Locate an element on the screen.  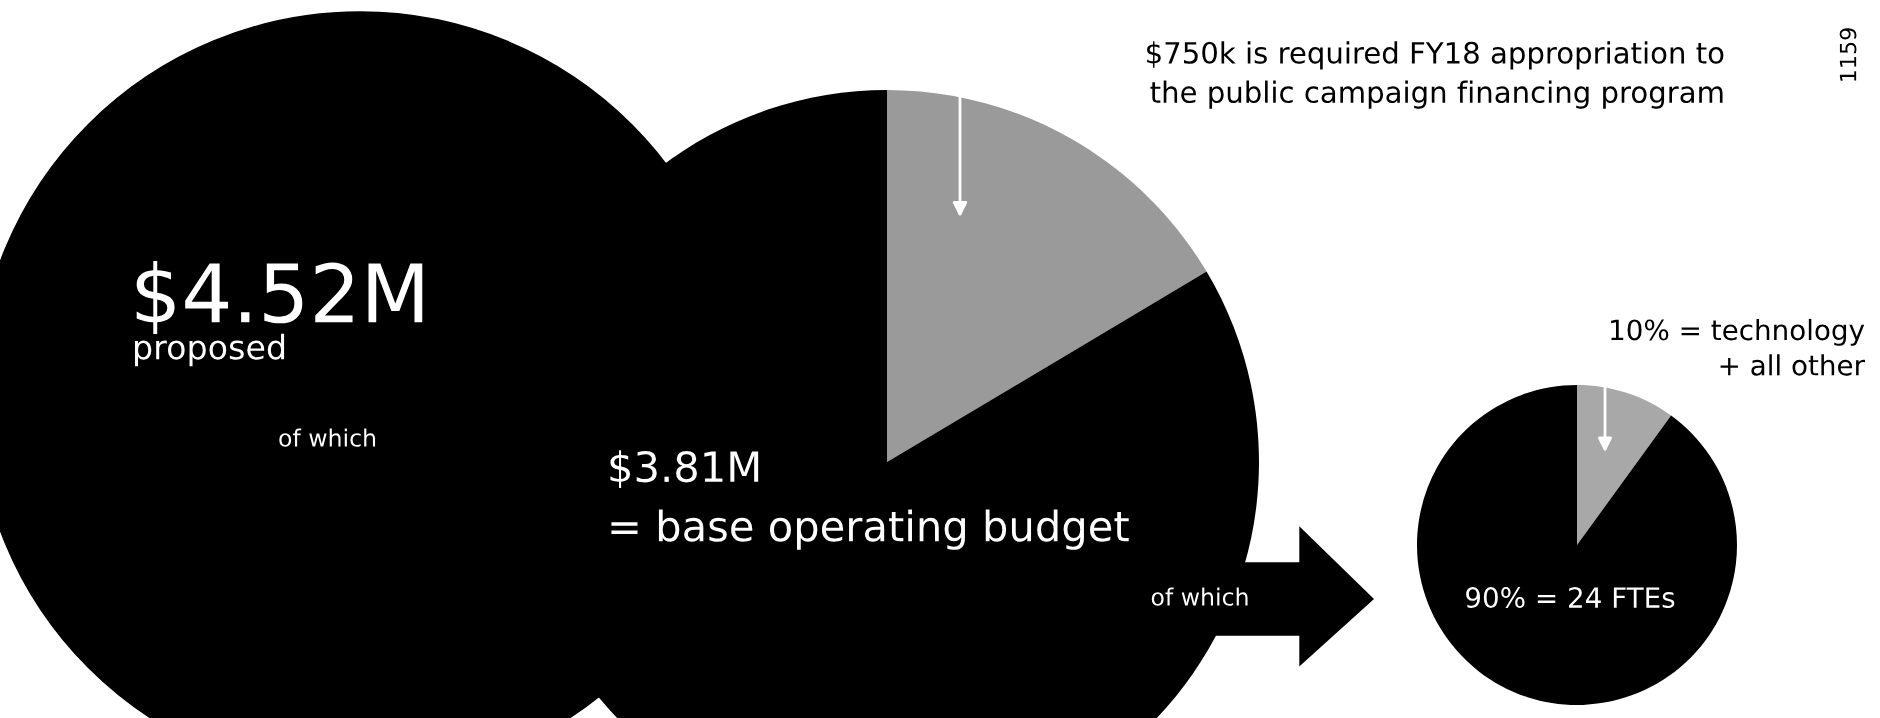
slice-label: $3.81M = base operating budget is located at coordinates (869, 500).